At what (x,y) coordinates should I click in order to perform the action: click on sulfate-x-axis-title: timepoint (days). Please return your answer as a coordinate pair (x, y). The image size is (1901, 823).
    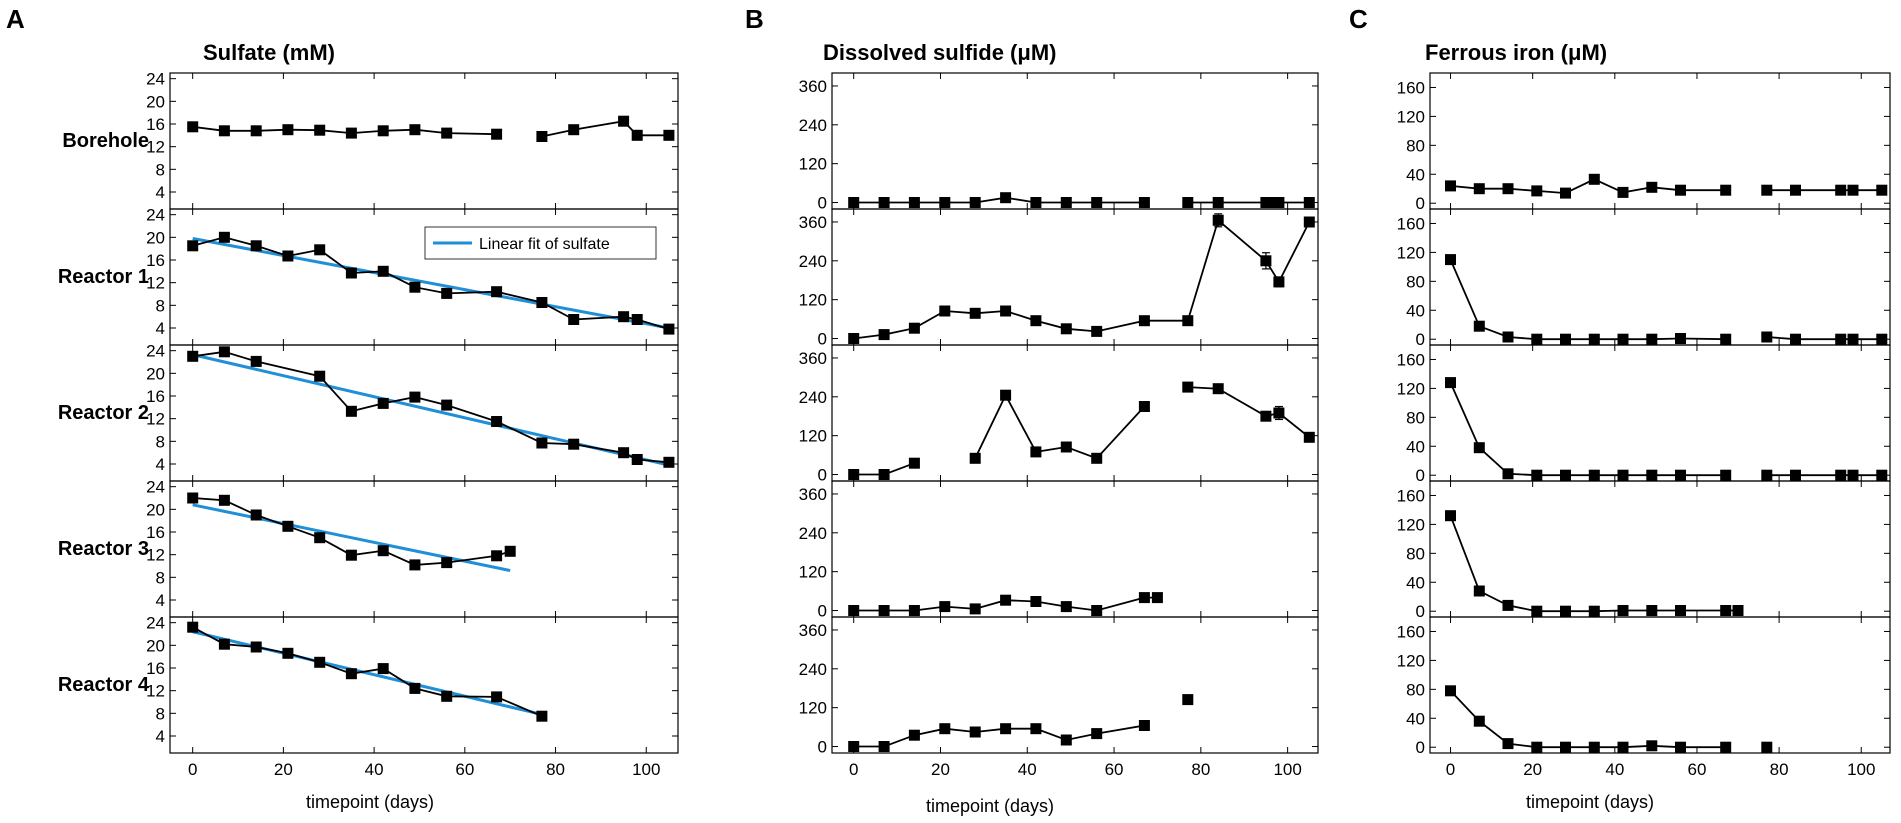
    Looking at the image, I should click on (370, 802).